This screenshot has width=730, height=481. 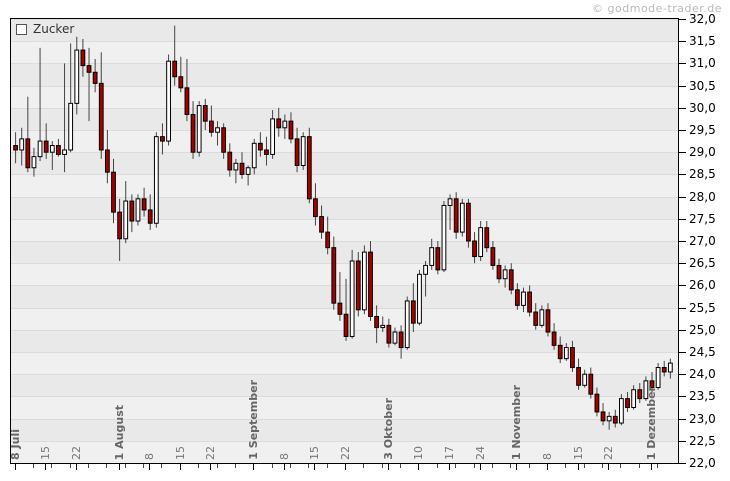 What do you see at coordinates (21, 29) in the screenshot?
I see `checkbox-icon` at bounding box center [21, 29].